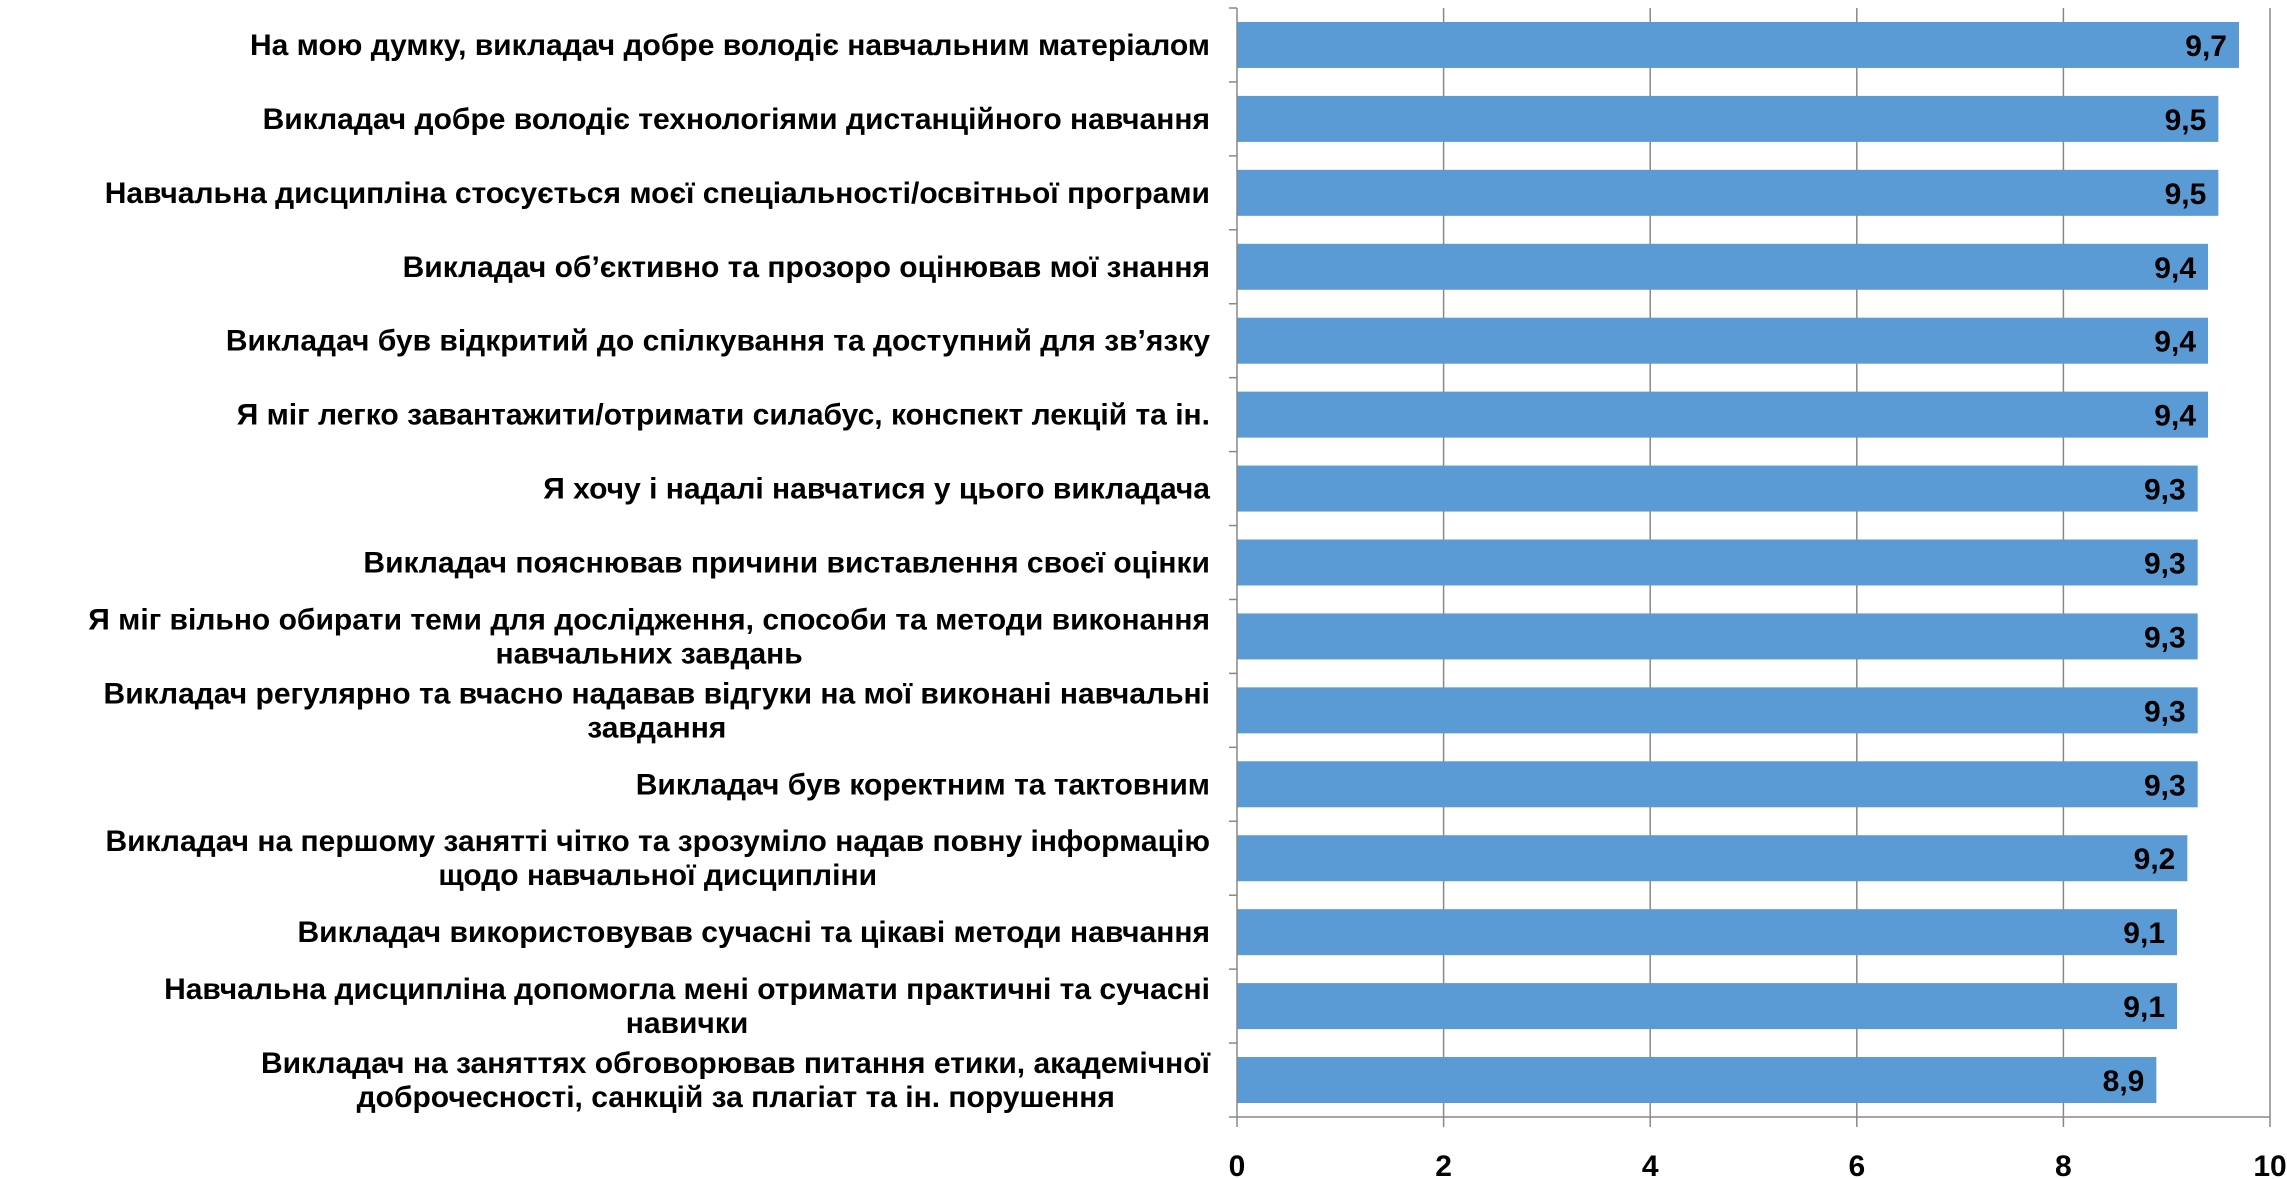  What do you see at coordinates (1856, 1164) in the screenshot?
I see `x-tick-label: 6` at bounding box center [1856, 1164].